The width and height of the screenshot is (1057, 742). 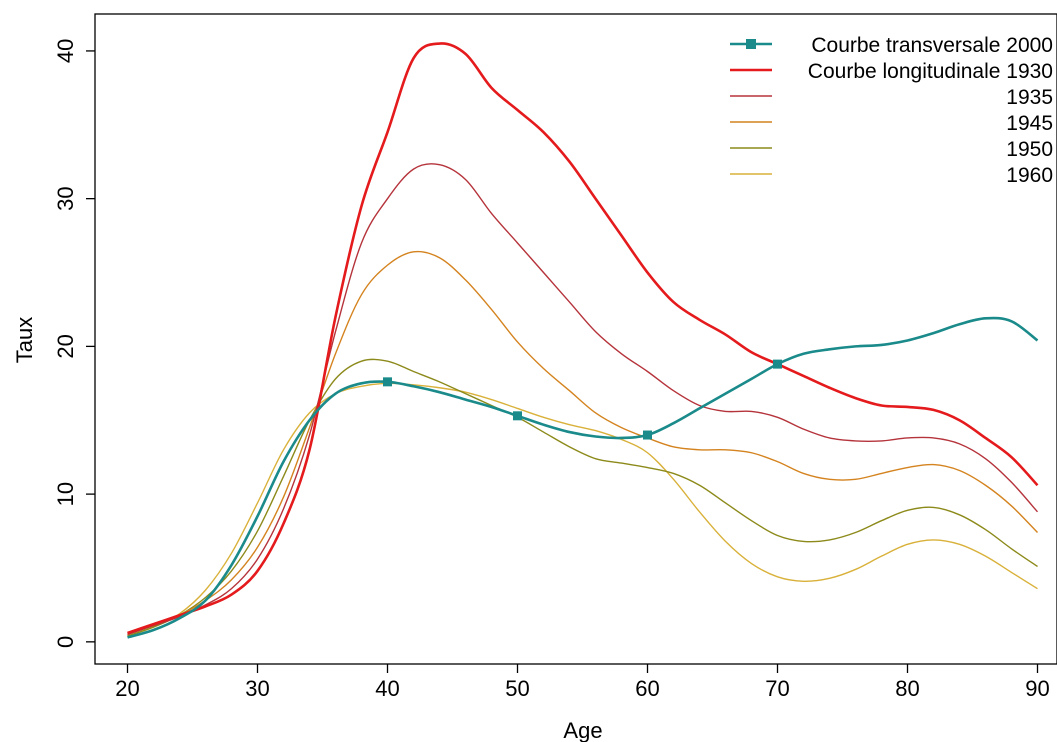 I want to click on y-tick-label: 30, so click(x=65, y=198).